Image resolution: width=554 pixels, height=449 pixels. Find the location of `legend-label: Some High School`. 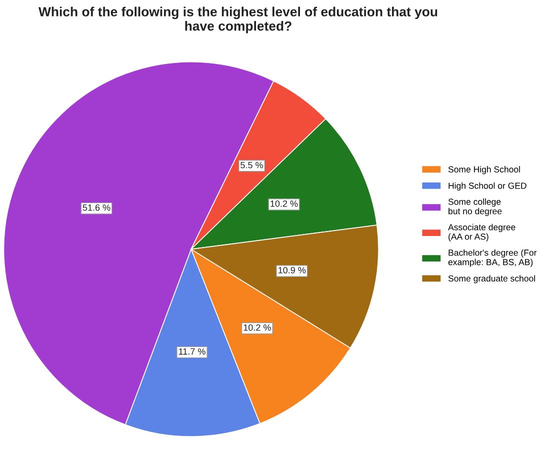

legend-label: Some High School is located at coordinates (484, 170).